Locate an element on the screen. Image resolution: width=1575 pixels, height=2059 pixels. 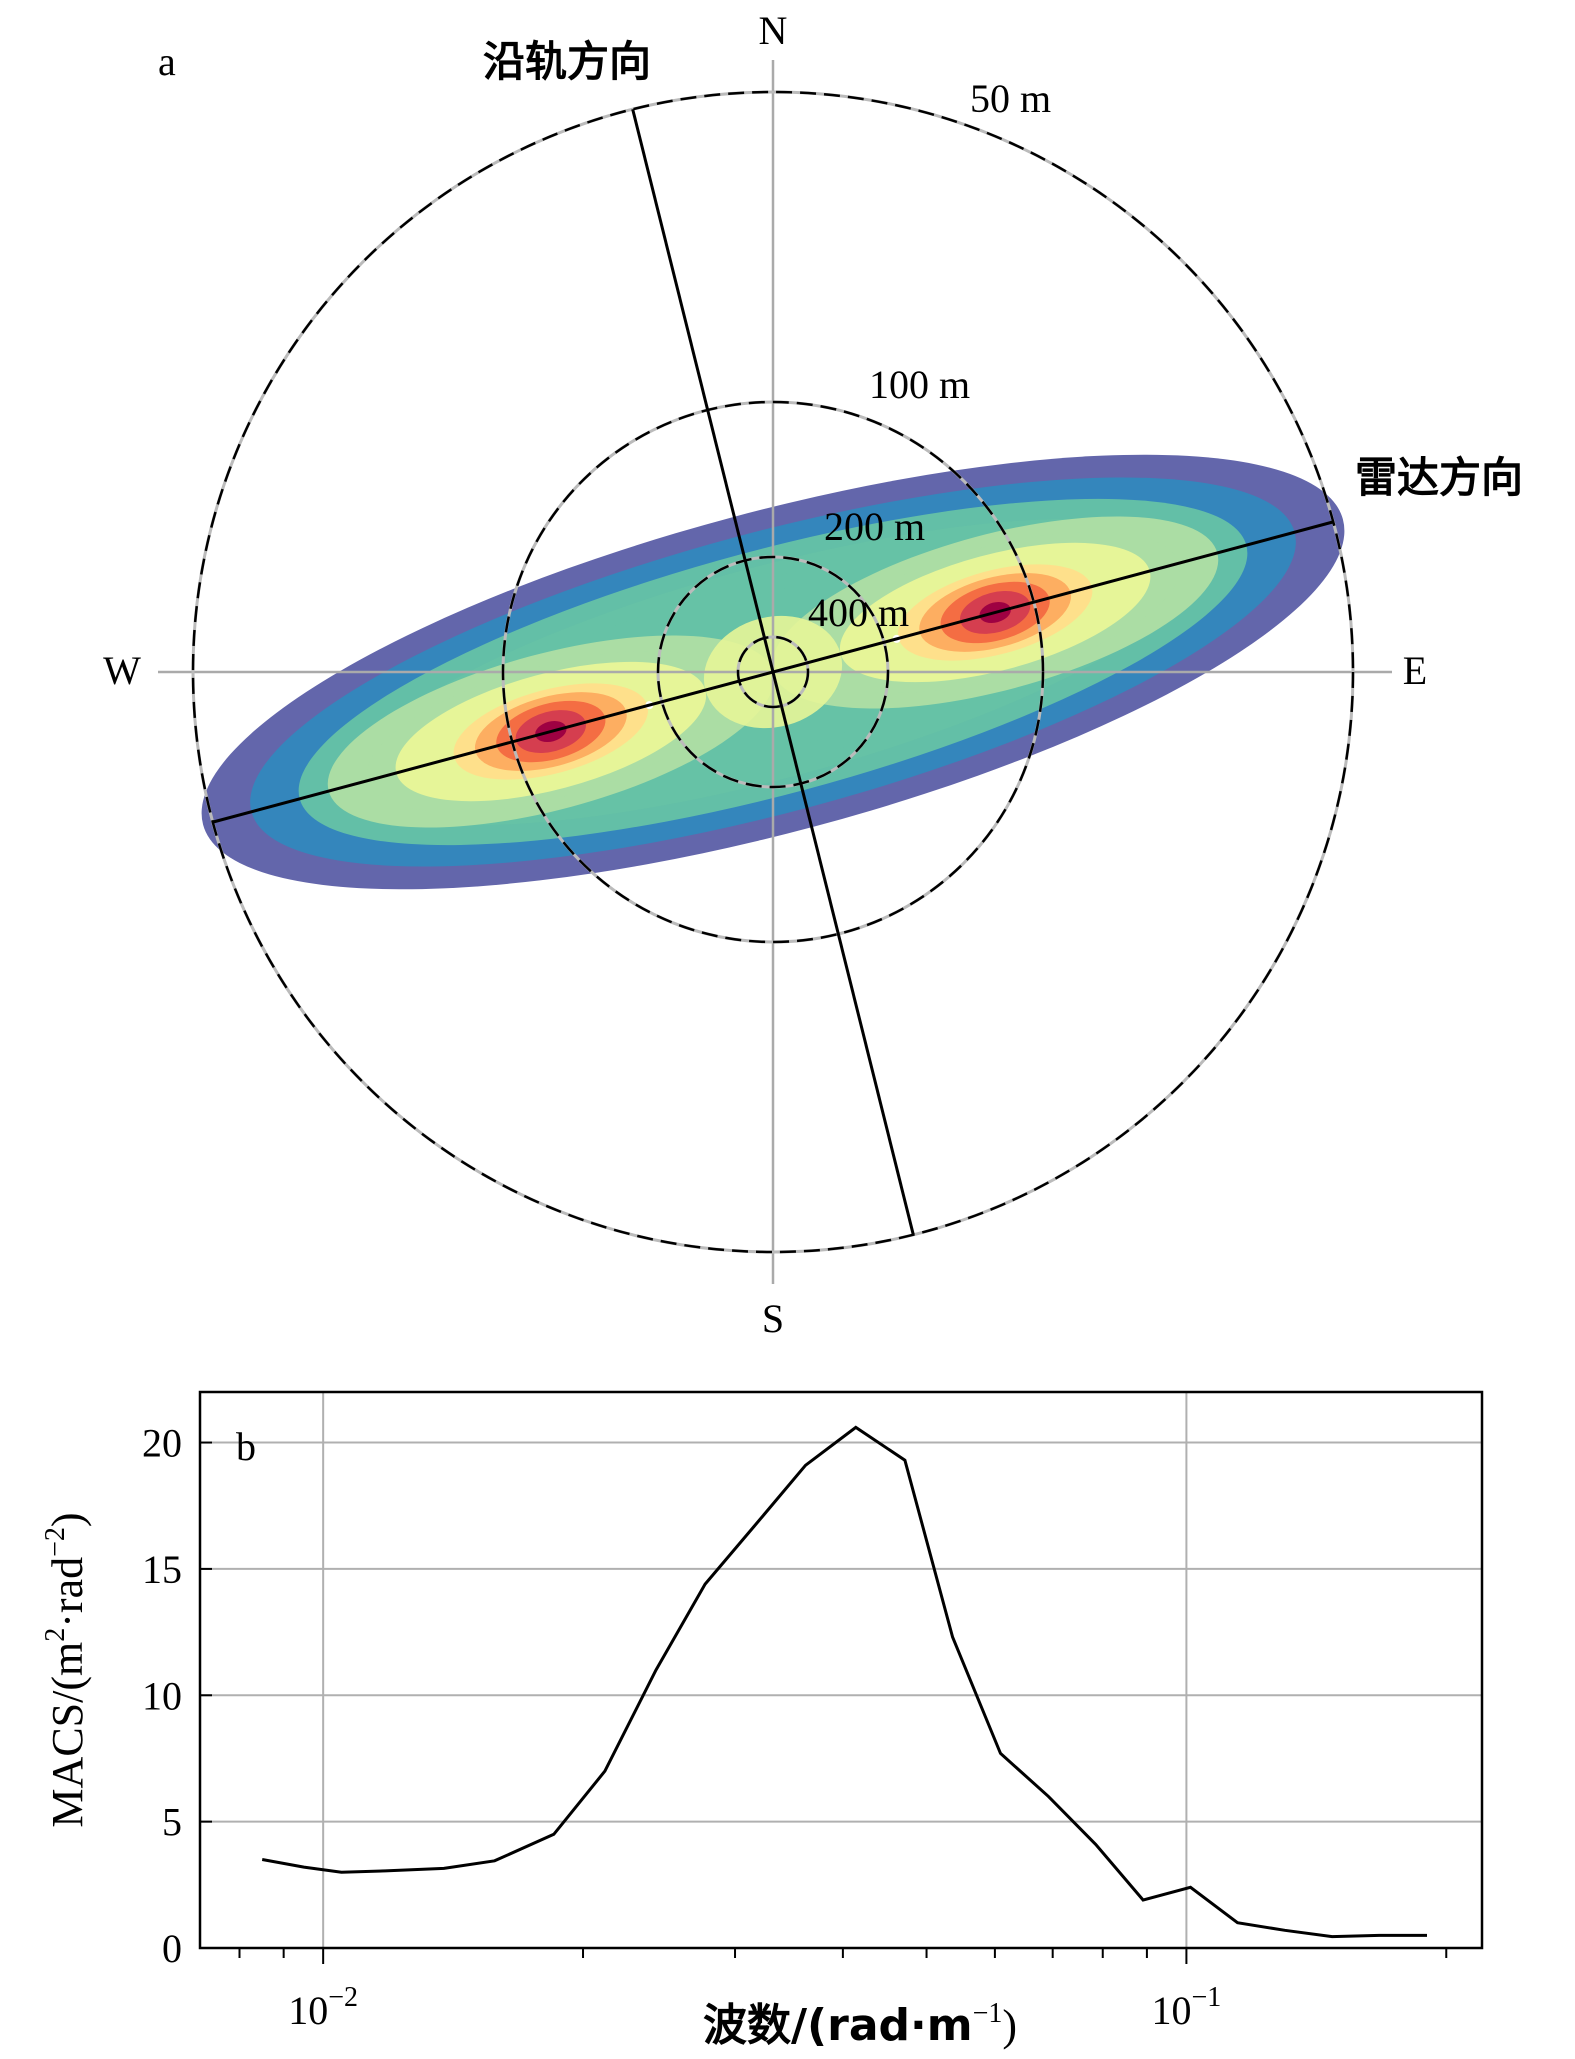
x-tick-label-exp: −1 is located at coordinates (1207, 1997).